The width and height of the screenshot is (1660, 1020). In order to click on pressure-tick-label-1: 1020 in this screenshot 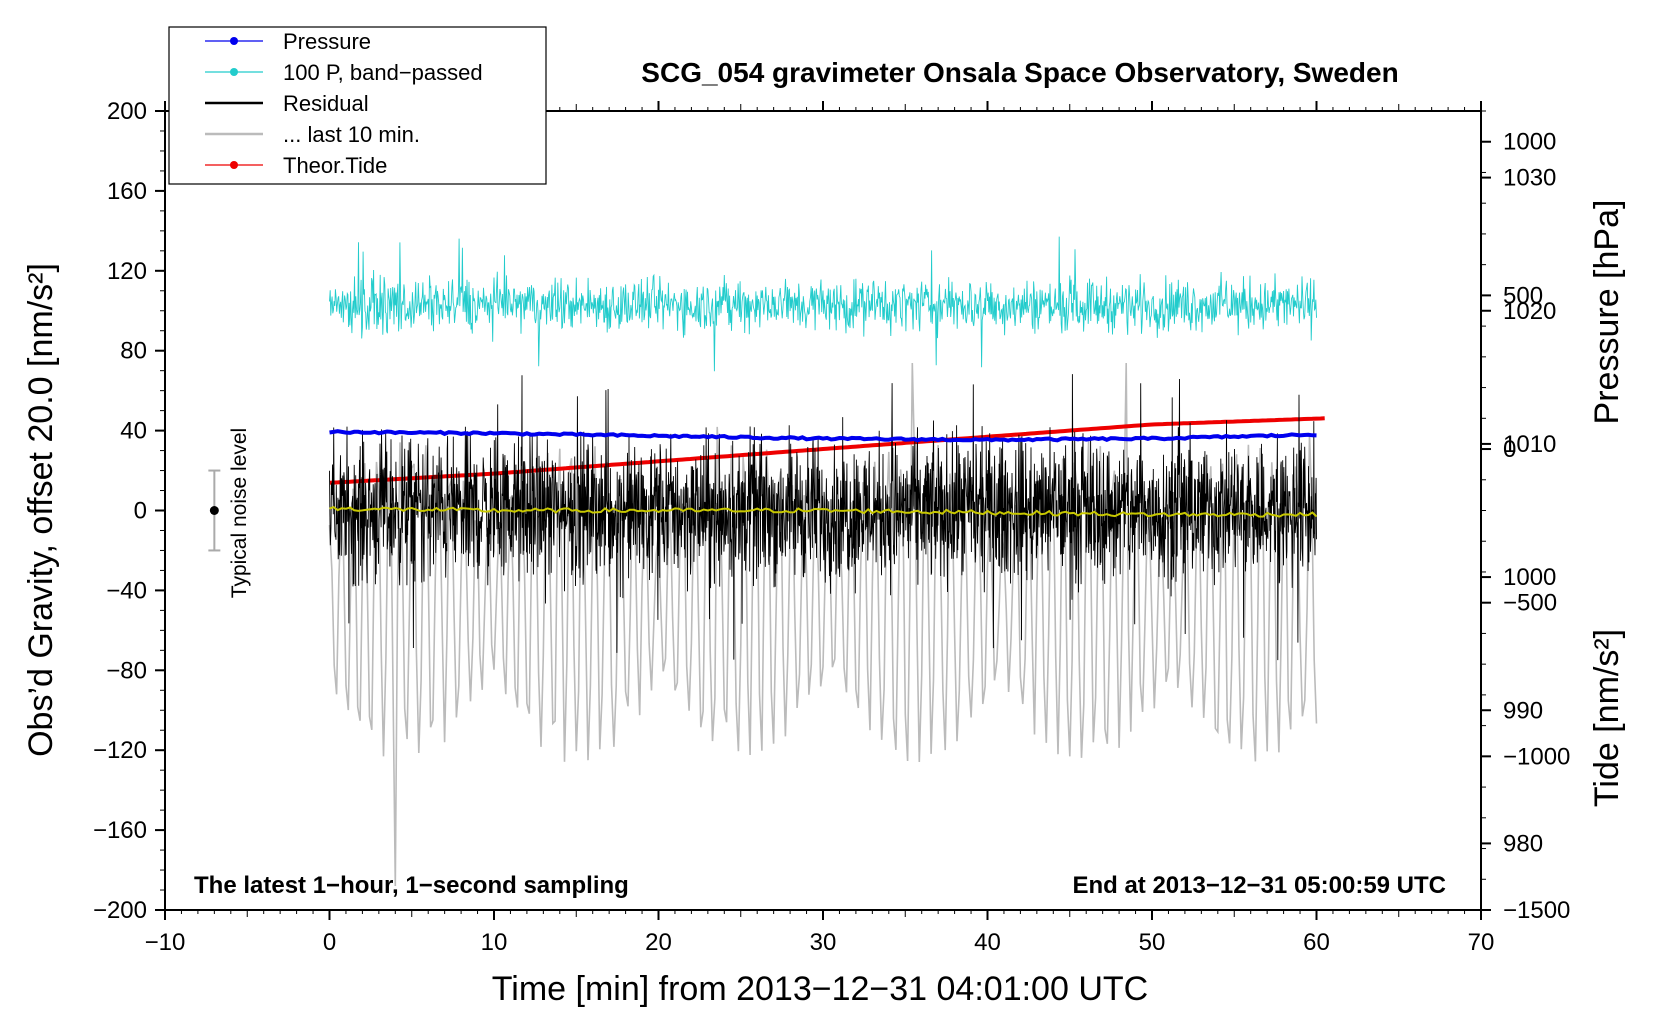, I will do `click(1529, 311)`.